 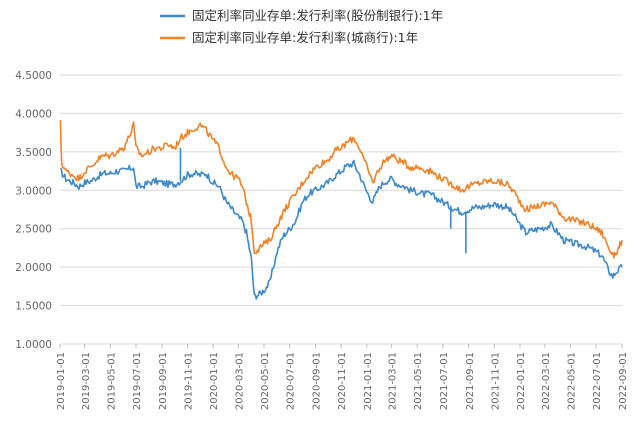 What do you see at coordinates (33, 76) in the screenshot?
I see `y-tick-label: 4.5000` at bounding box center [33, 76].